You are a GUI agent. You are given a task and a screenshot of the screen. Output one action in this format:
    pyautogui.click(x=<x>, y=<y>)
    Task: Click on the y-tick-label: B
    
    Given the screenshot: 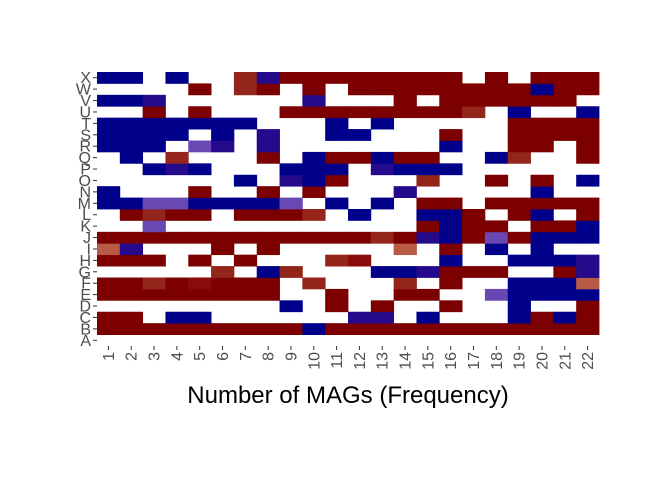 What is the action you would take?
    pyautogui.click(x=85, y=329)
    